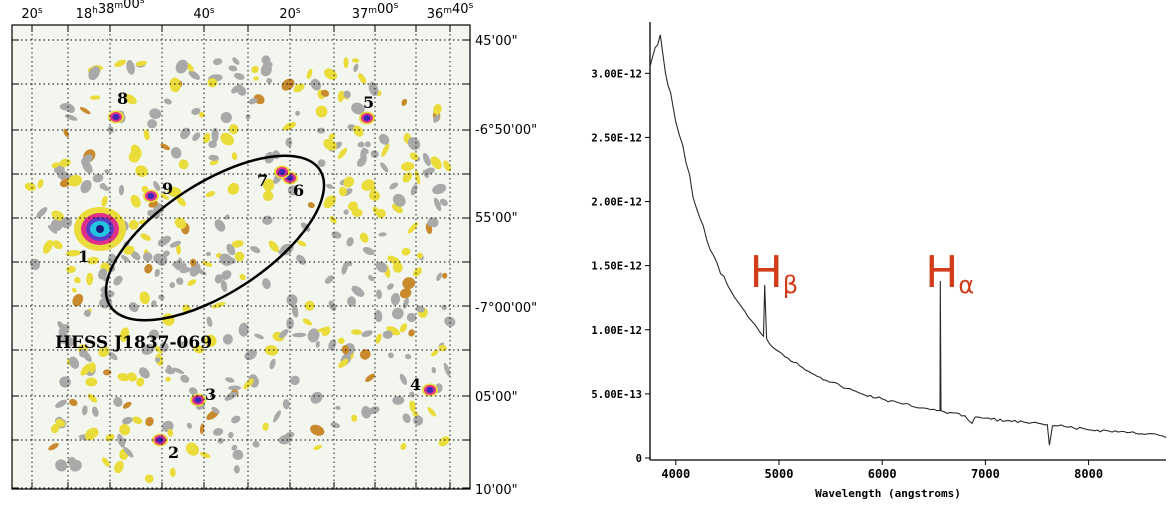 This screenshot has width=1168, height=506. I want to click on dec-tick-label: 55'00", so click(496, 218).